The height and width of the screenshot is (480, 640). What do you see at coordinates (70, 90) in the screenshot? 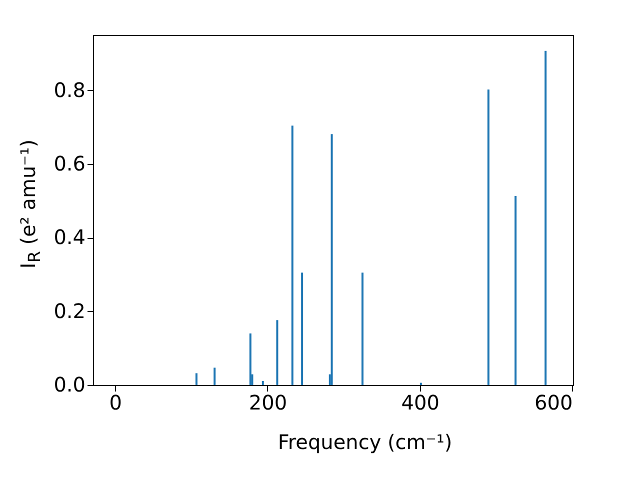
I see `y-tick-label: 0.8` at bounding box center [70, 90].